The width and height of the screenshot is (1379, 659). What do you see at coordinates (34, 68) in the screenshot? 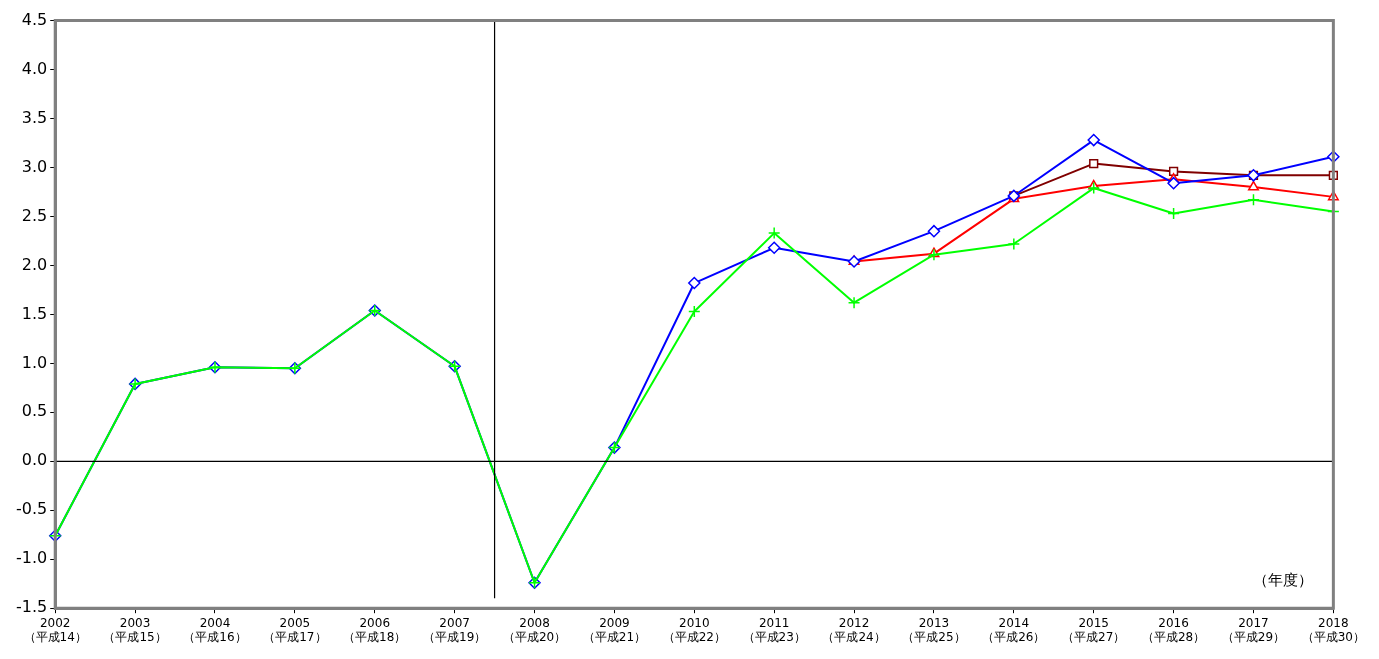
I see `y-tick-label: 4.0` at bounding box center [34, 68].